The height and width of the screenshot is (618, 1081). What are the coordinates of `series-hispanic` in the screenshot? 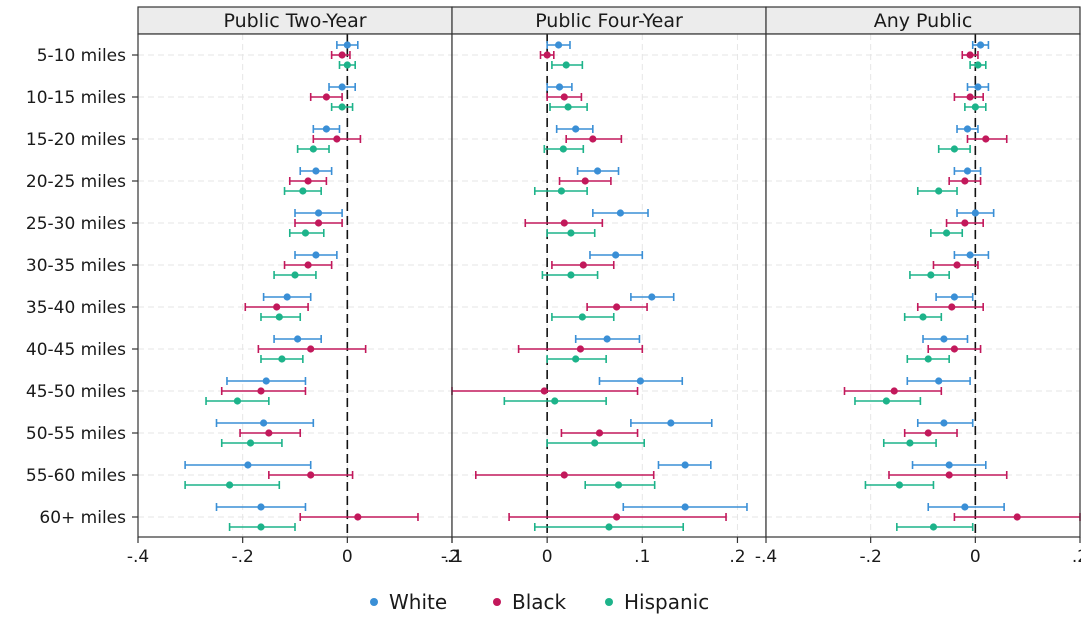 It's located at (270, 296).